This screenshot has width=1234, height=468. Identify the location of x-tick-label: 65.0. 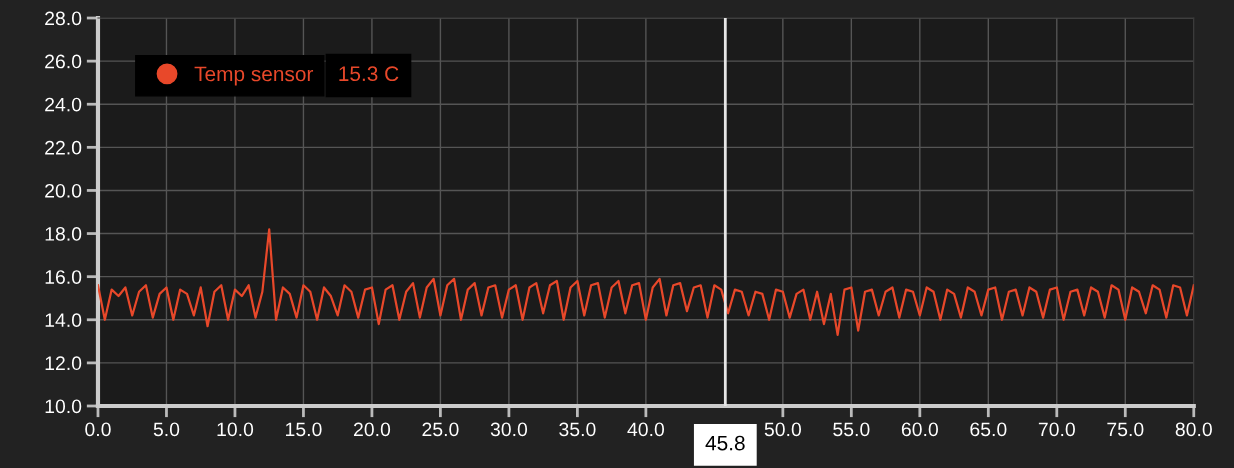
(988, 429).